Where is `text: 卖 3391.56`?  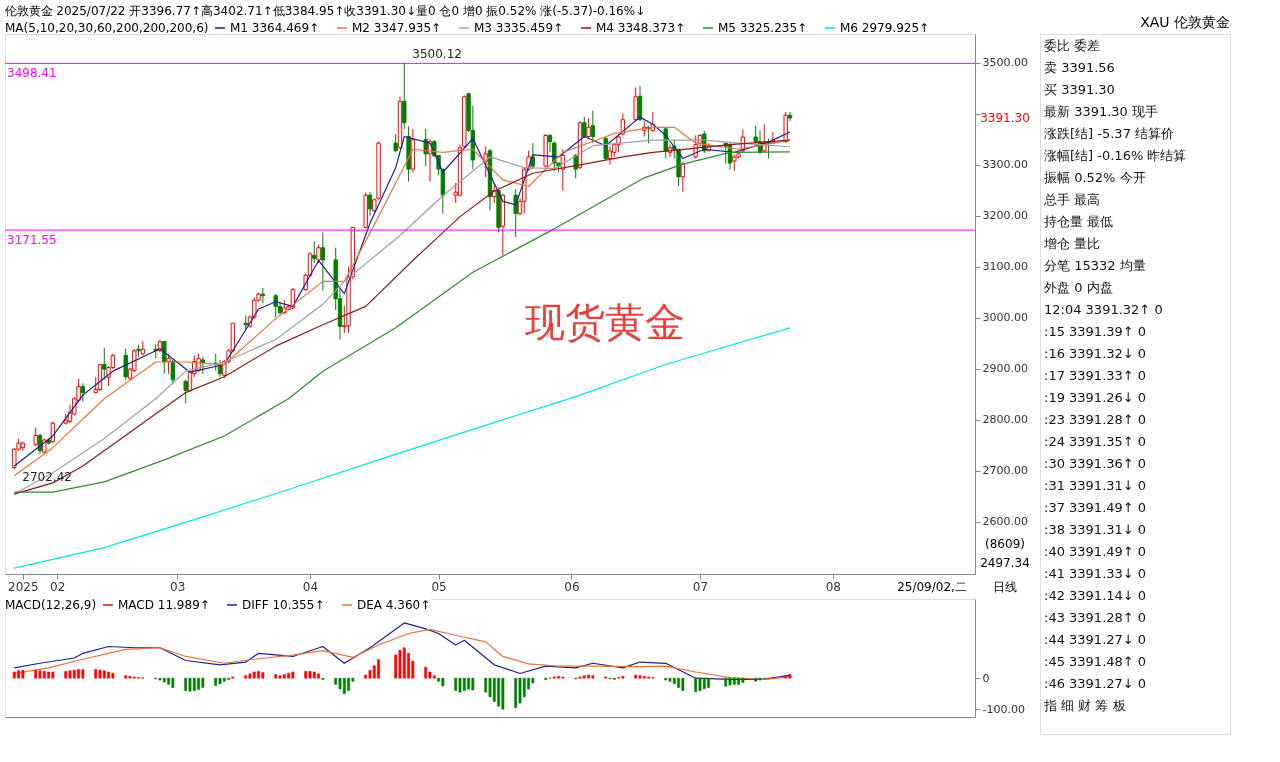
text: 卖 3391.56 is located at coordinates (1079, 67).